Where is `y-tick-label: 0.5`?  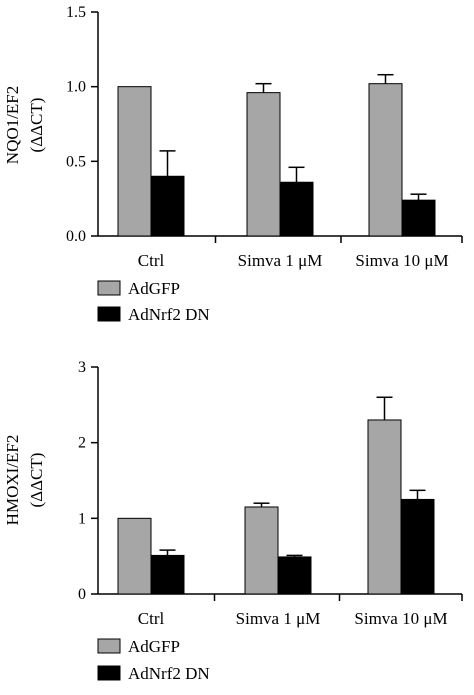
y-tick-label: 0.5 is located at coordinates (76, 161).